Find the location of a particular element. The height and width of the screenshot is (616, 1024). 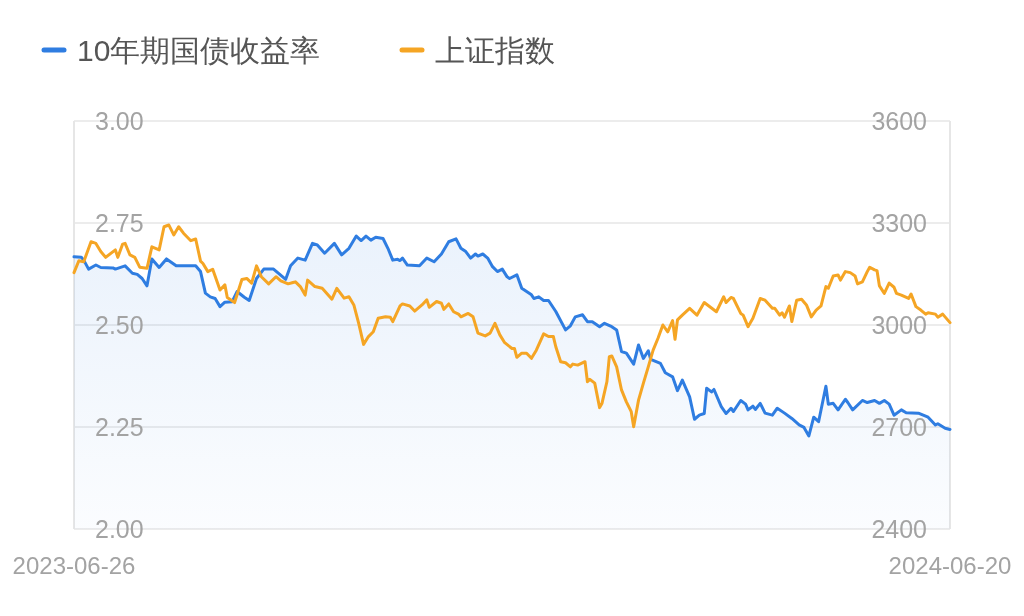

y2-tick-label: 2400 is located at coordinates (899, 529).